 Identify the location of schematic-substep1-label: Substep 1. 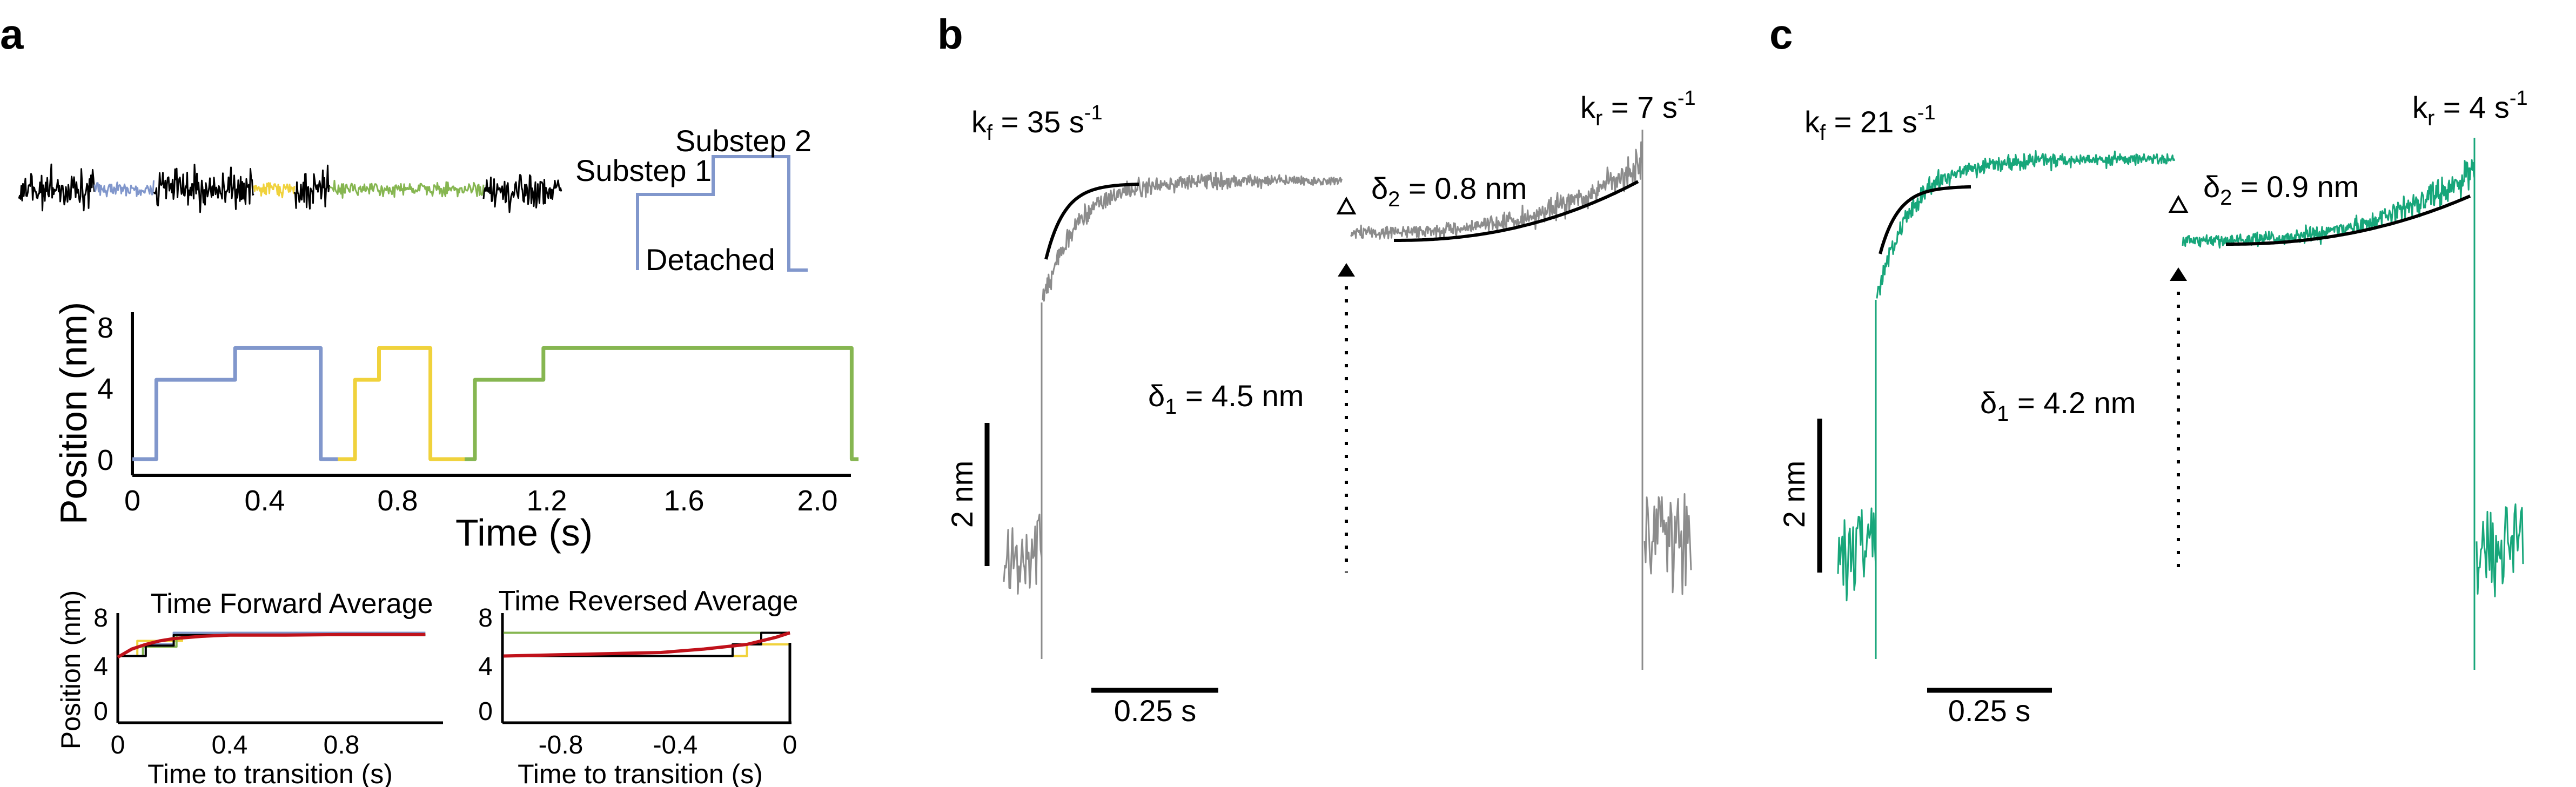
(643, 170).